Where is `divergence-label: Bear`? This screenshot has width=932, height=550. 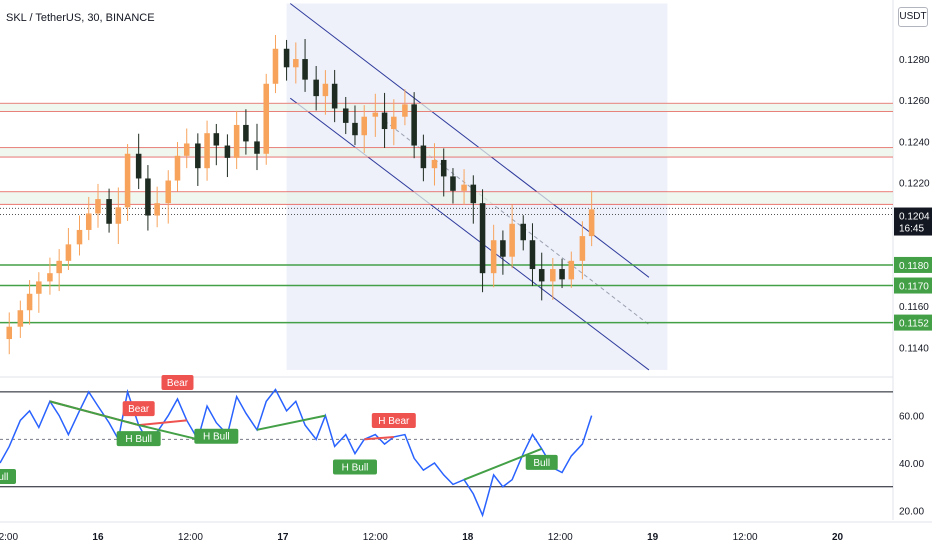 divergence-label: Bear is located at coordinates (139, 409).